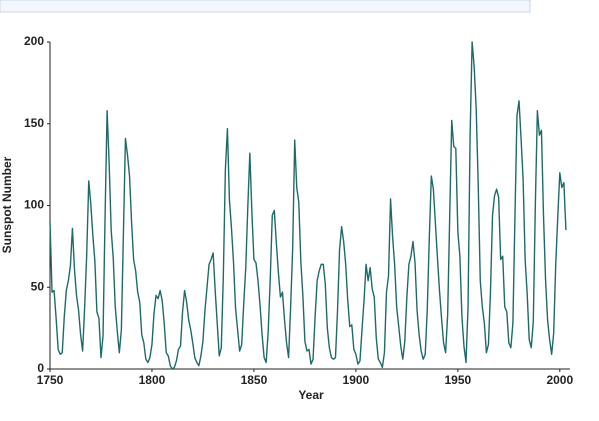 Image resolution: width=599 pixels, height=421 pixels. I want to click on y-tick-label: 150, so click(34, 123).